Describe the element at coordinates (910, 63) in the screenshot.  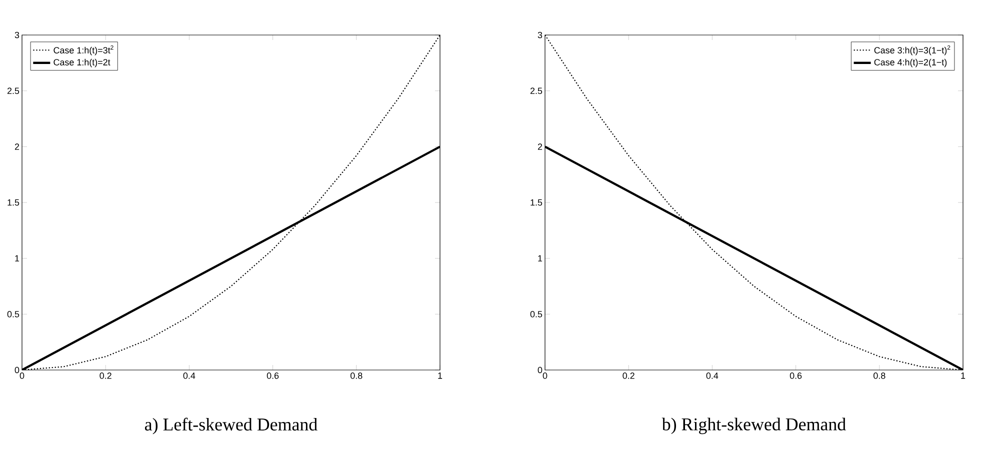
I see `legend-label: Case 4:h(t)=2(1−t)` at that location.